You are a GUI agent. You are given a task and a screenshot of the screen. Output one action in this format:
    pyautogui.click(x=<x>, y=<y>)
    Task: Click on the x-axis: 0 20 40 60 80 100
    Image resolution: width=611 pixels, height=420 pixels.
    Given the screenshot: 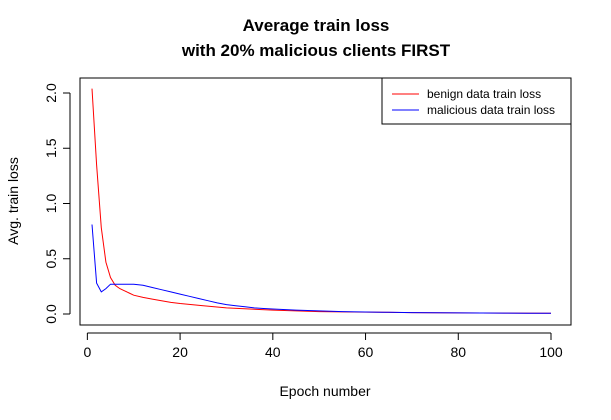 What is the action you would take?
    pyautogui.click(x=323, y=346)
    